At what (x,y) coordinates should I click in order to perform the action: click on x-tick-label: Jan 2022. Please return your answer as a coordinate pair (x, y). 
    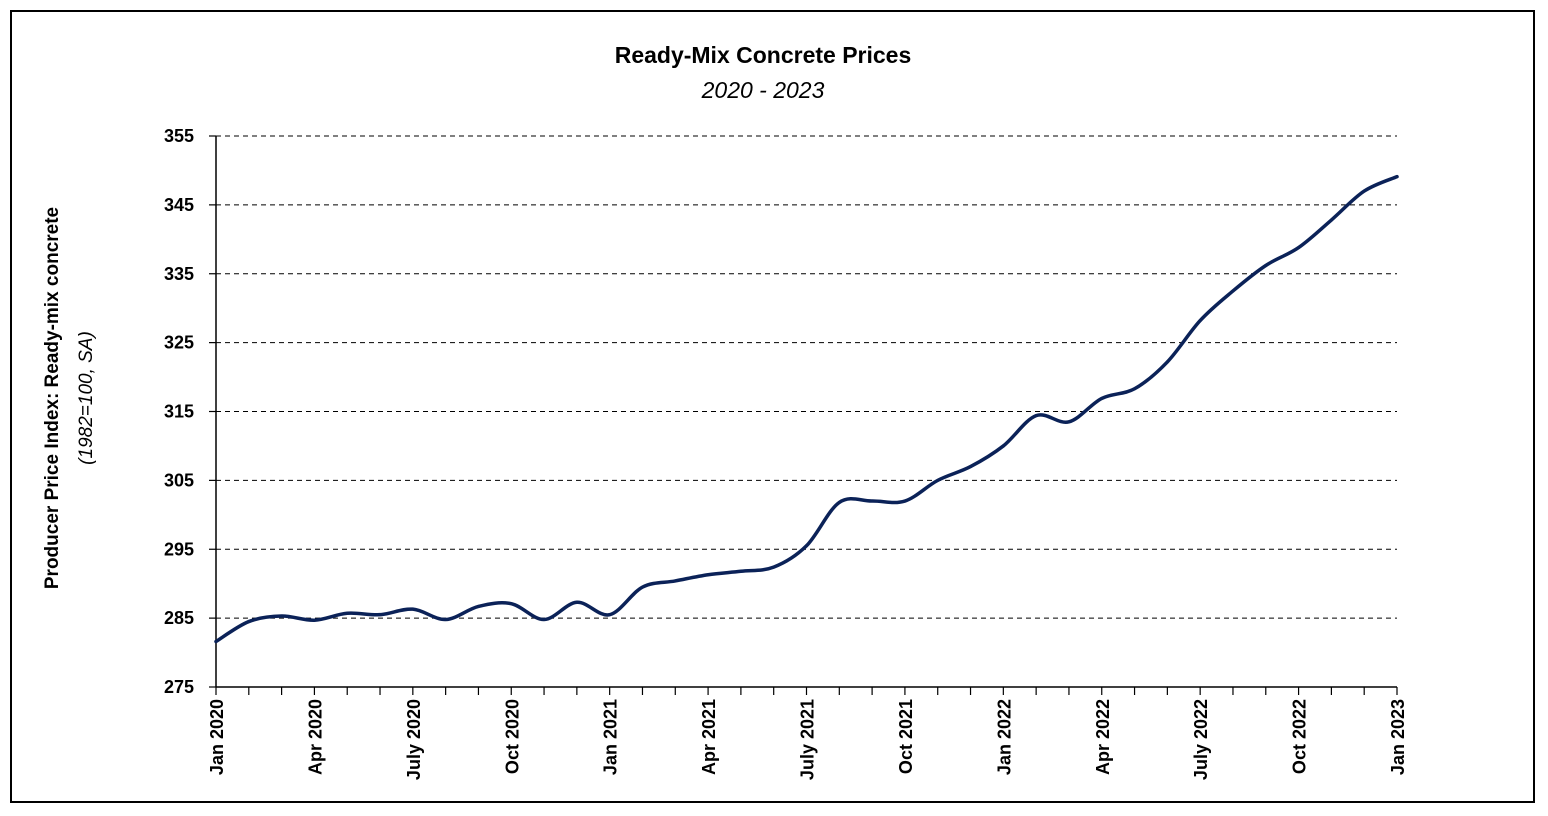
    Looking at the image, I should click on (1004, 737).